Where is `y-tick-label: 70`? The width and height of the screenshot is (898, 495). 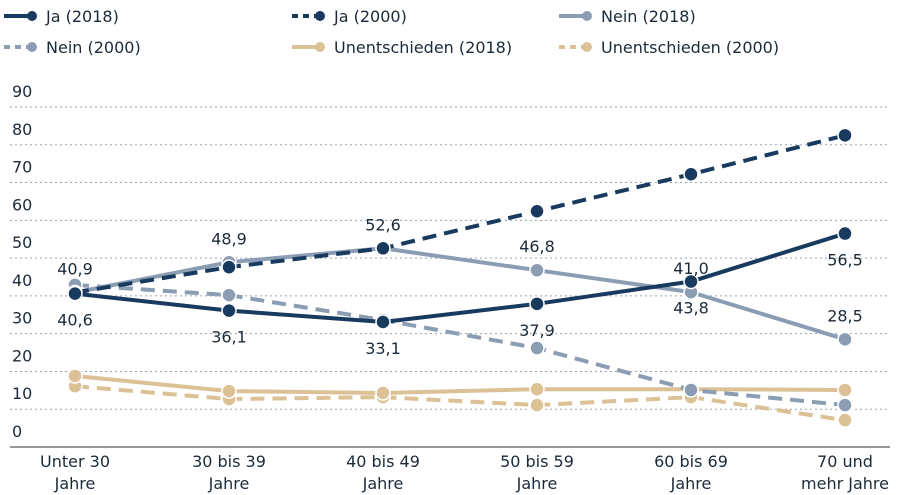
y-tick-label: 70 is located at coordinates (22, 167).